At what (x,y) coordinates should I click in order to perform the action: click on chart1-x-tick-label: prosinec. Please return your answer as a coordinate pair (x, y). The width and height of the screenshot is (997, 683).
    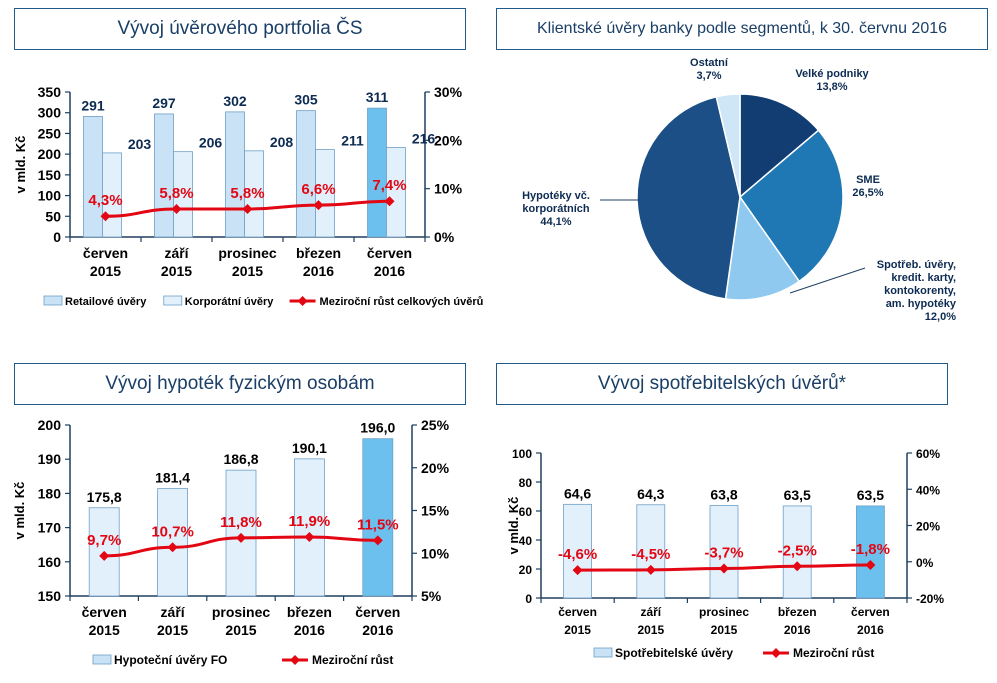
    Looking at the image, I should click on (247, 253).